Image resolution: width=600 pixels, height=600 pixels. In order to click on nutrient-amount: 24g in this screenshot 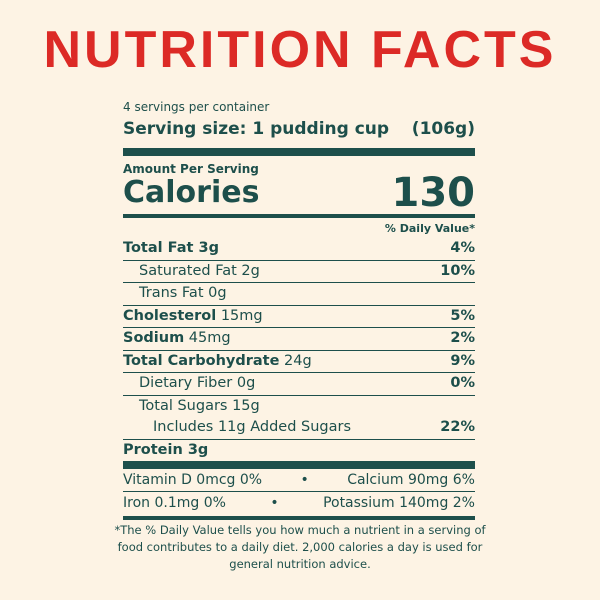, I will do `click(298, 360)`.